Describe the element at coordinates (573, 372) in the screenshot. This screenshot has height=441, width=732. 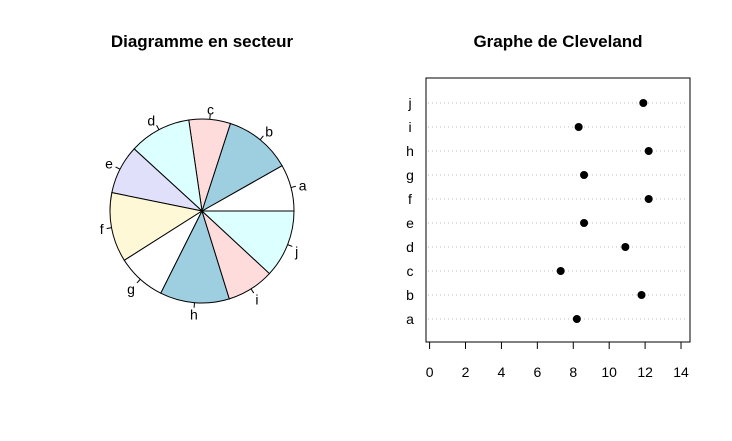
I see `x-tick-label-8: 8` at that location.